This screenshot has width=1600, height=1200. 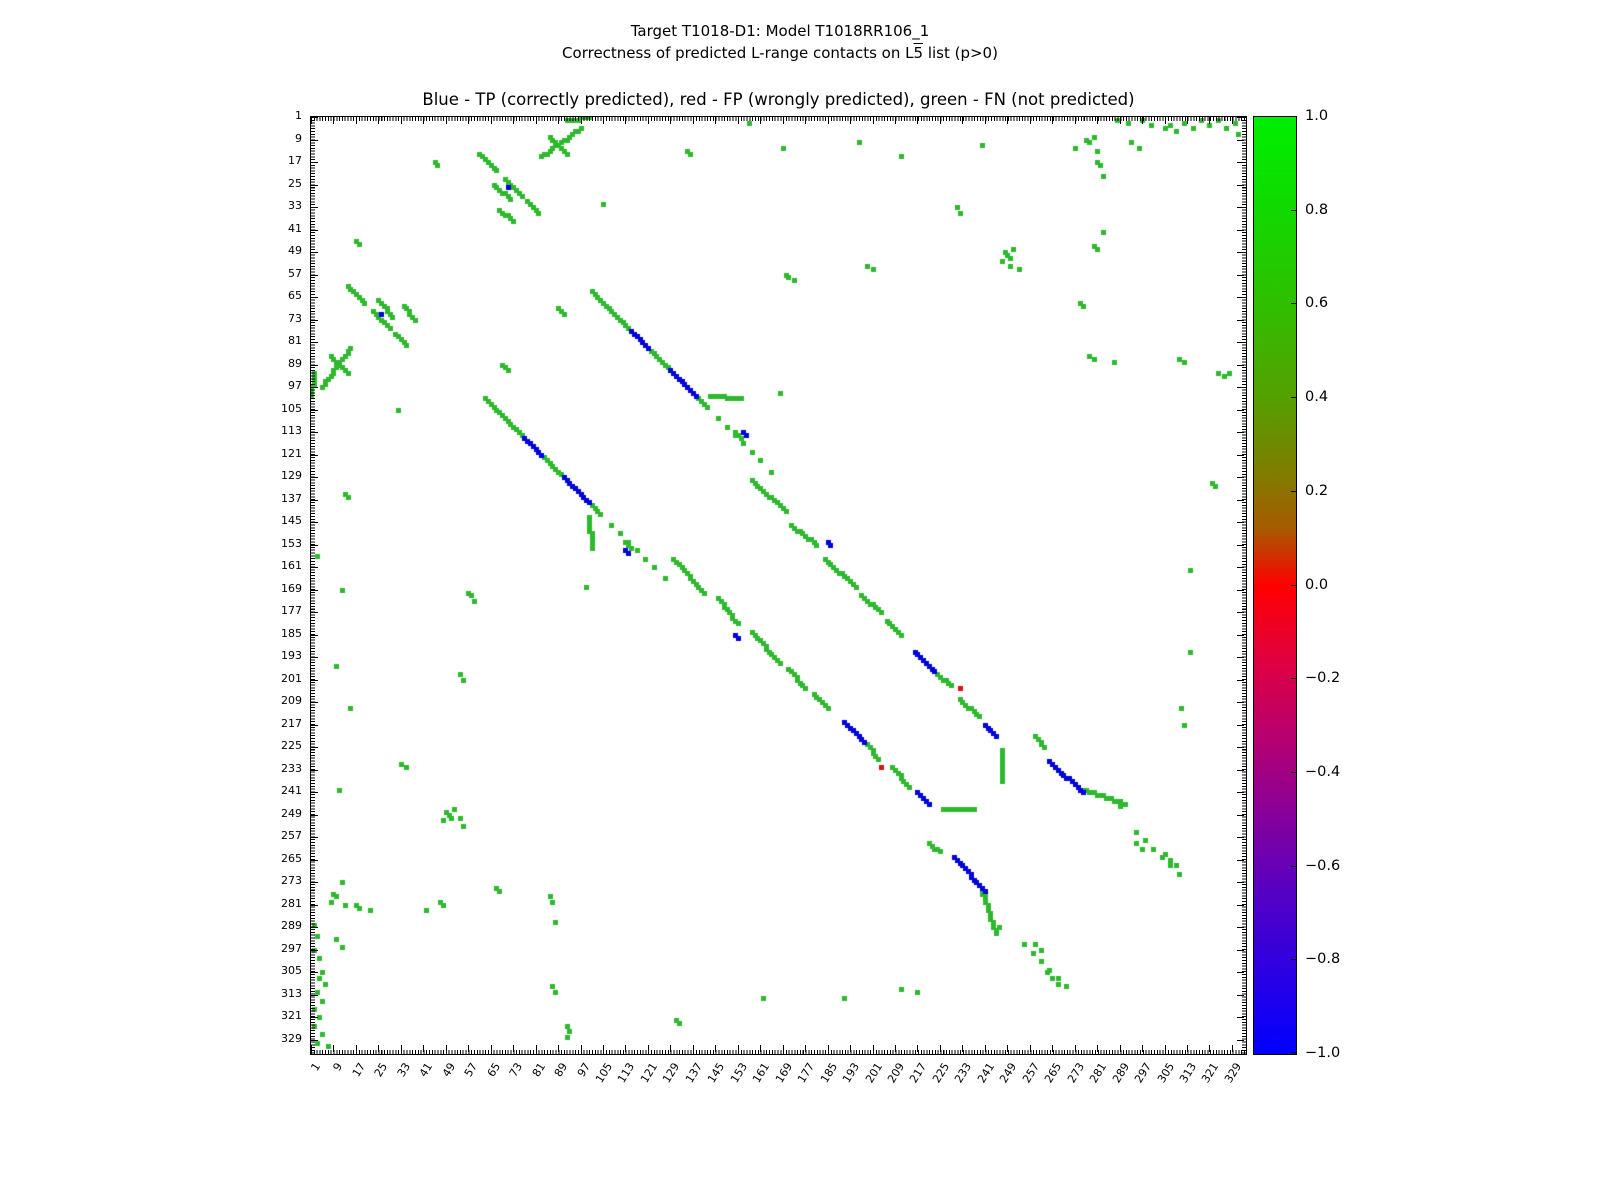 What do you see at coordinates (1323, 866) in the screenshot?
I see `colorbar-tick-label: −0.6` at bounding box center [1323, 866].